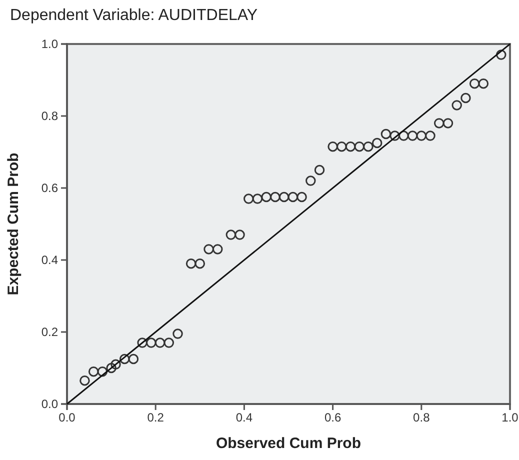 The height and width of the screenshot is (460, 519). Describe the element at coordinates (155, 417) in the screenshot. I see `x-tick-label: 0.2` at that location.